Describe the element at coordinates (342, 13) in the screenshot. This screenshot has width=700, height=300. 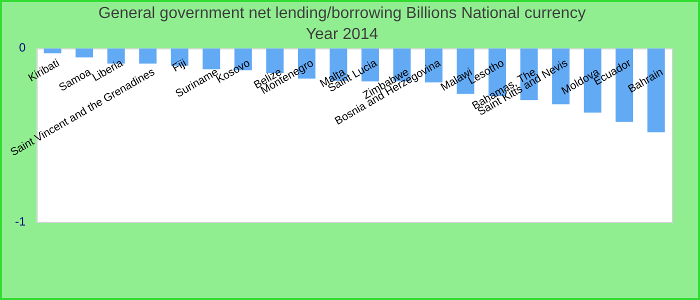
I see `chart-title: General government net lending/borrowing Billions National currency` at that location.